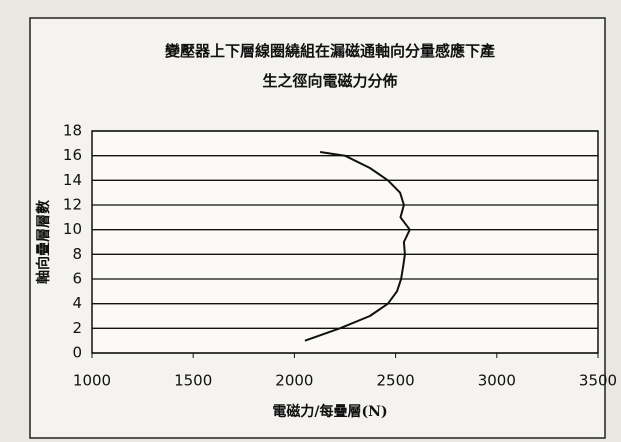  Describe the element at coordinates (72, 229) in the screenshot. I see `y-tick-label: 10` at that location.